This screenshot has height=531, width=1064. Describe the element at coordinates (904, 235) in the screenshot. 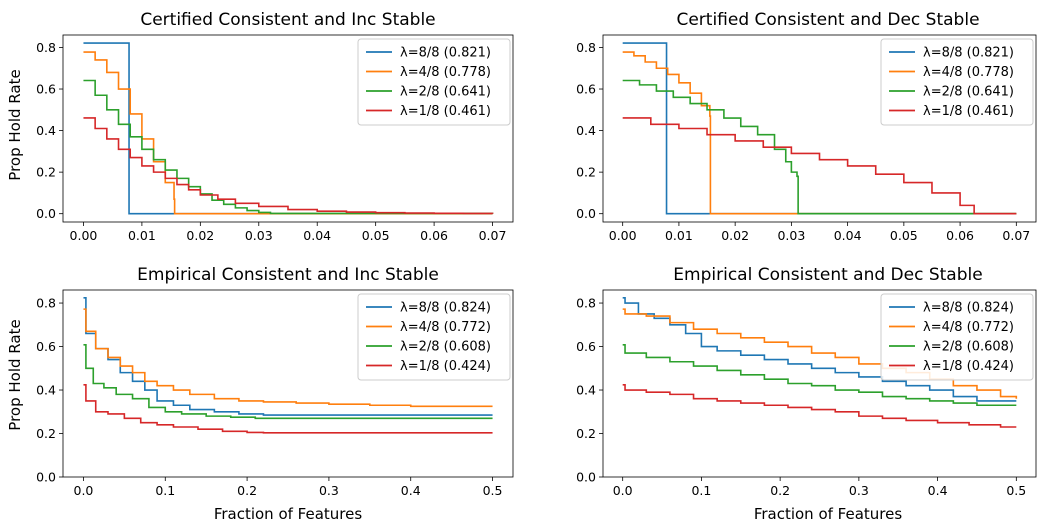

I see `x-tick-label: 0.05` at that location.